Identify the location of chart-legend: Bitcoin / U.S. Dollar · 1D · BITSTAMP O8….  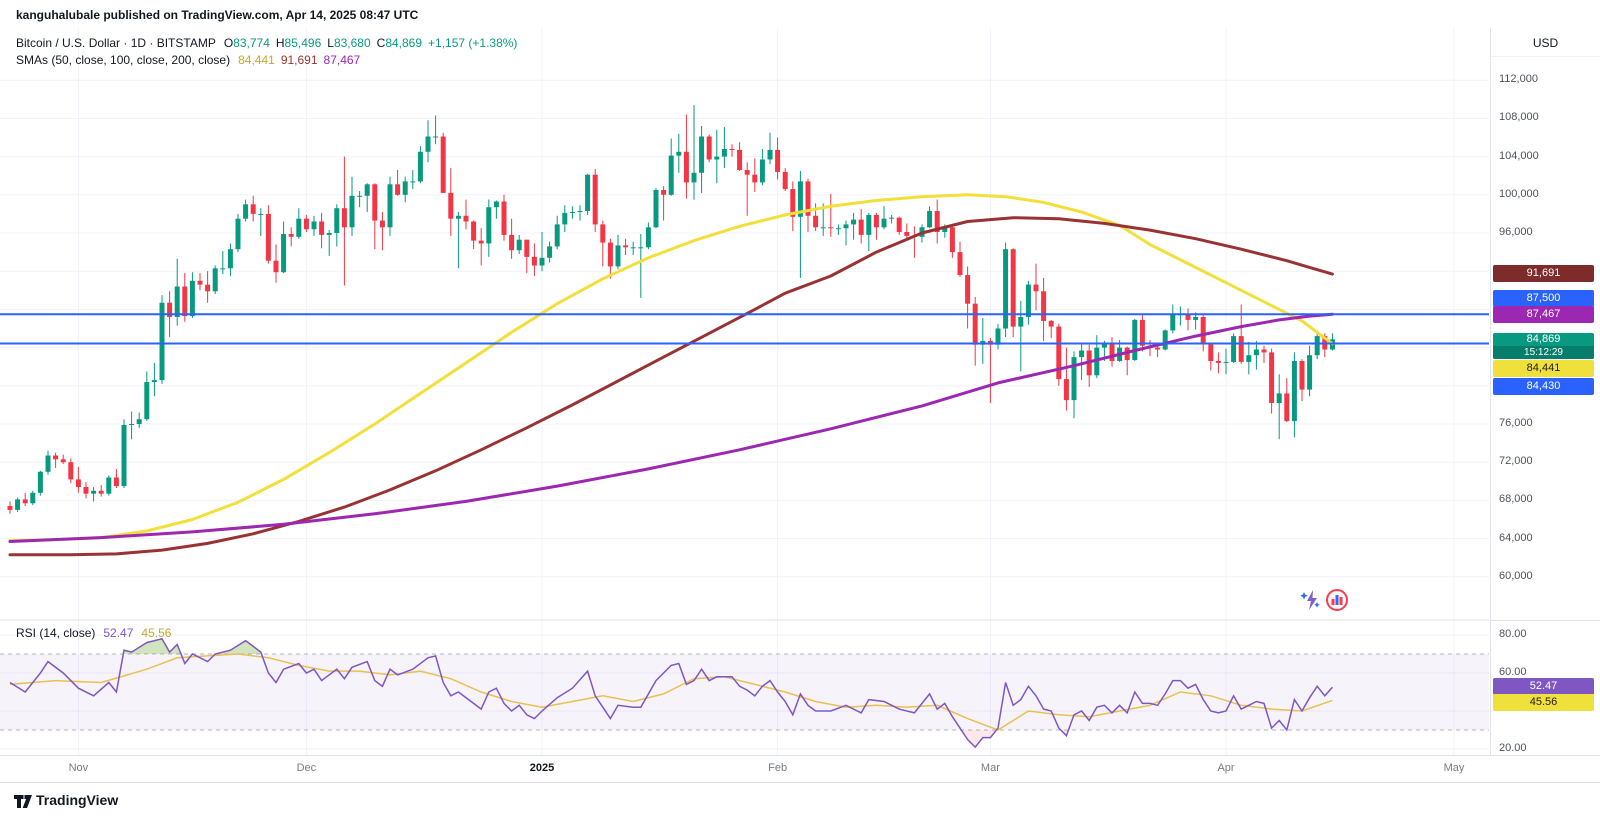
(269, 51).